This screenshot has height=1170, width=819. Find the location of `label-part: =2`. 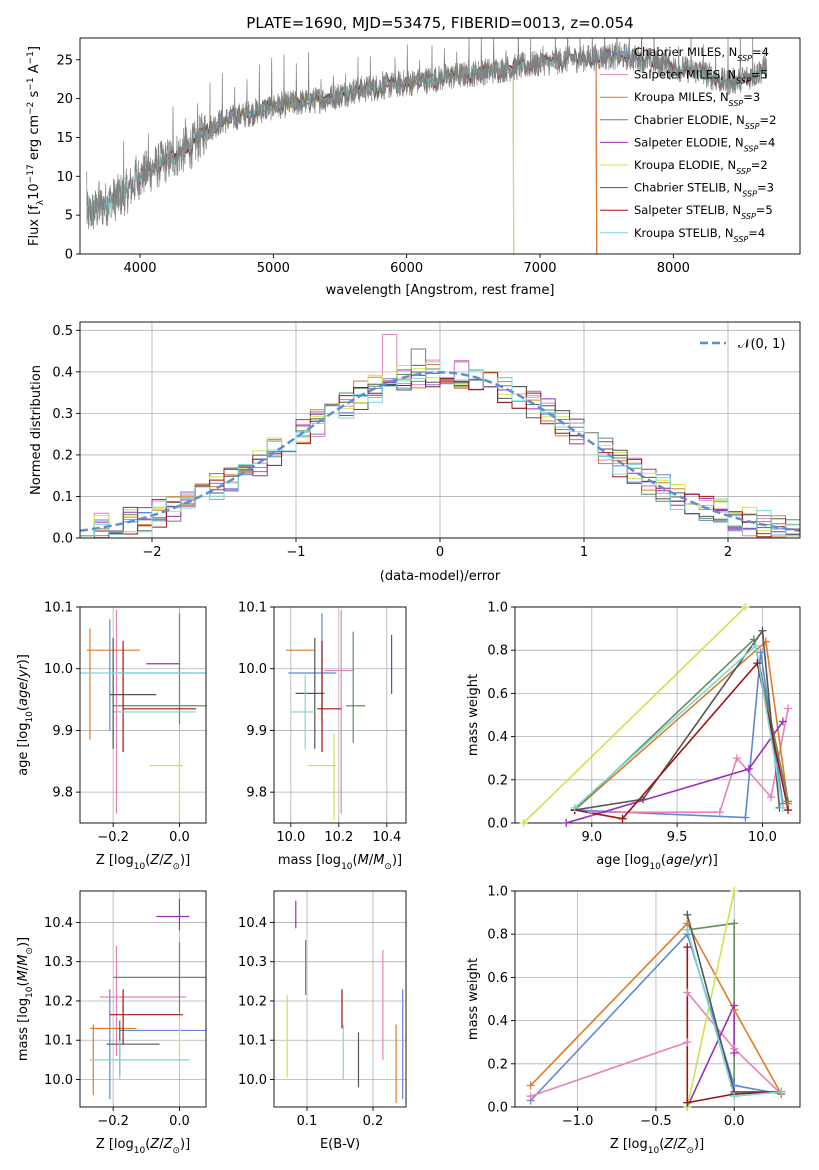

label-part: =2 is located at coordinates (759, 165).